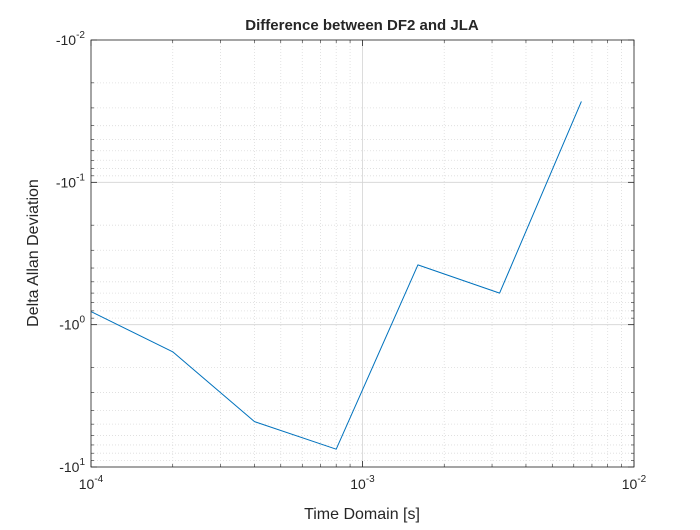 The width and height of the screenshot is (700, 530). Describe the element at coordinates (72, 466) in the screenshot. I see `y-tick-label: -101` at that location.